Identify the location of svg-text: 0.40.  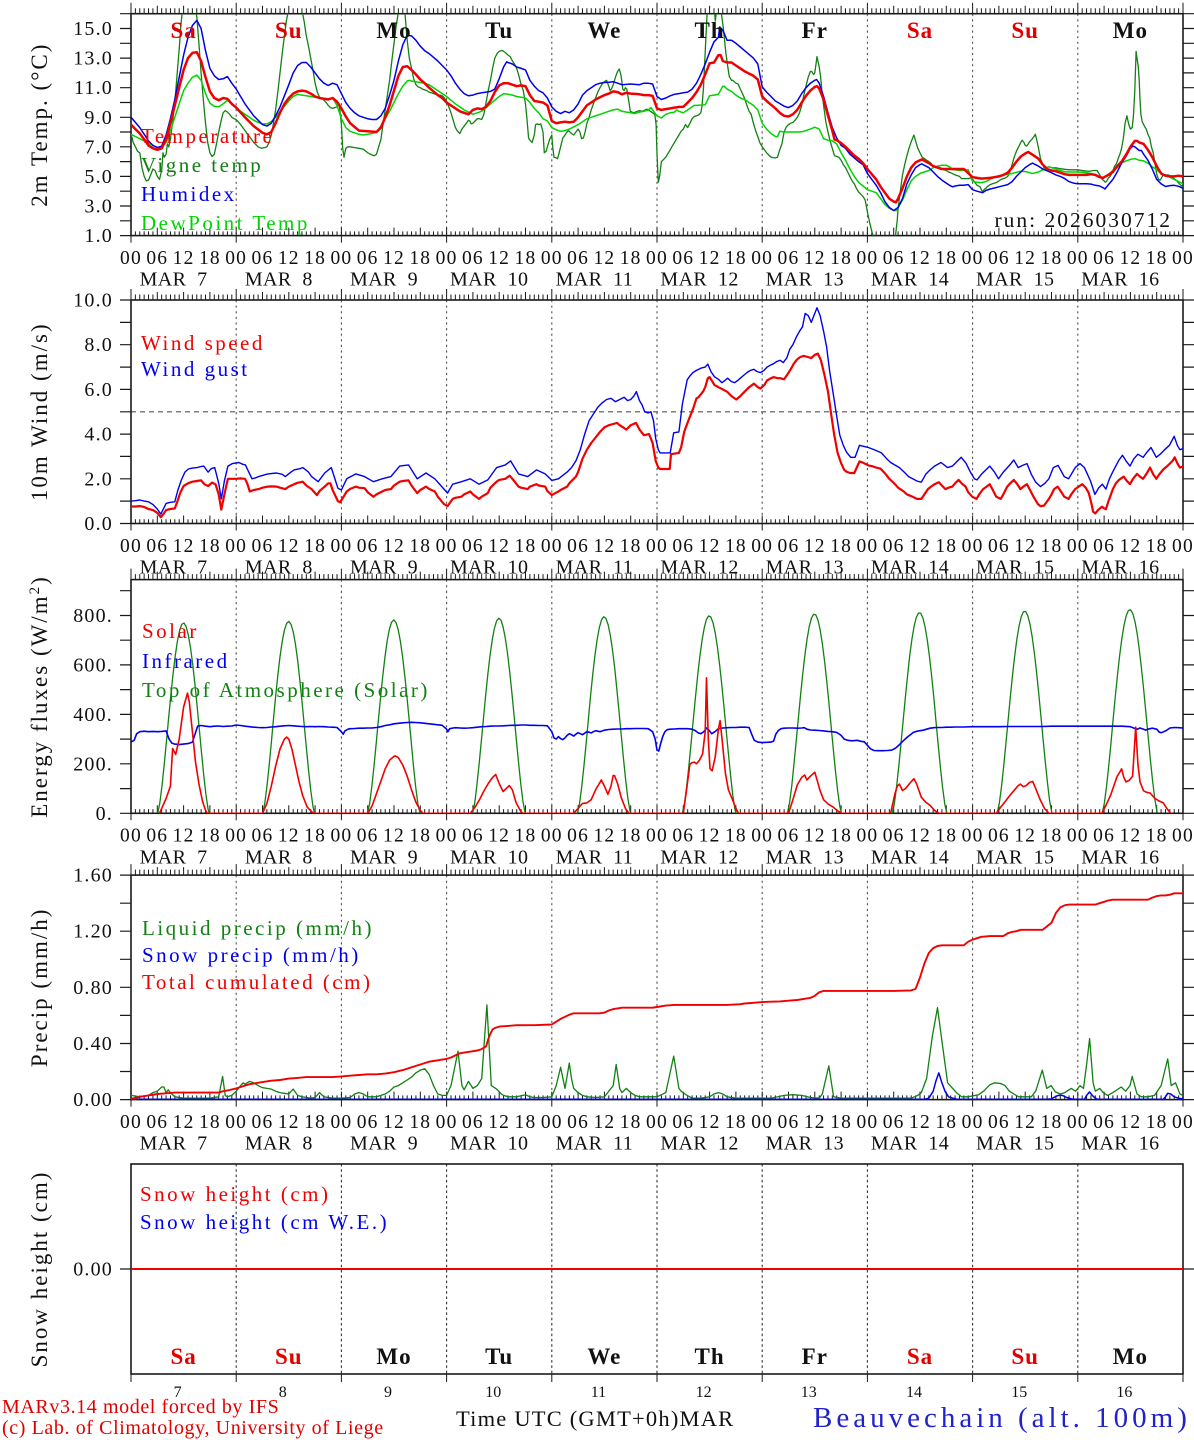
(93, 1044).